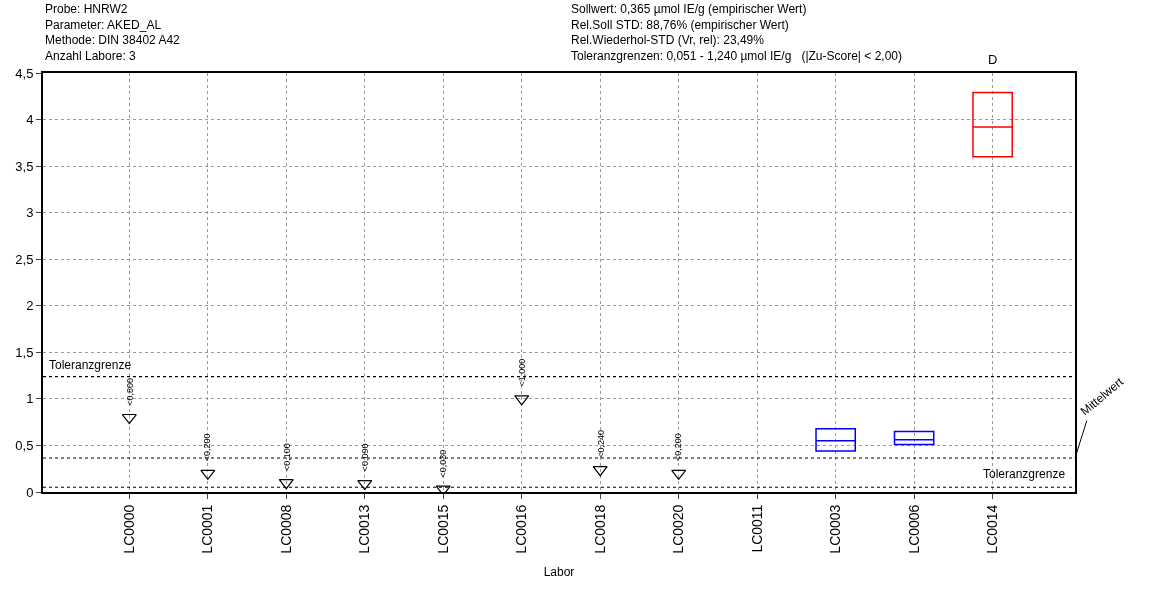  I want to click on data-label: <0,030, so click(443, 463).